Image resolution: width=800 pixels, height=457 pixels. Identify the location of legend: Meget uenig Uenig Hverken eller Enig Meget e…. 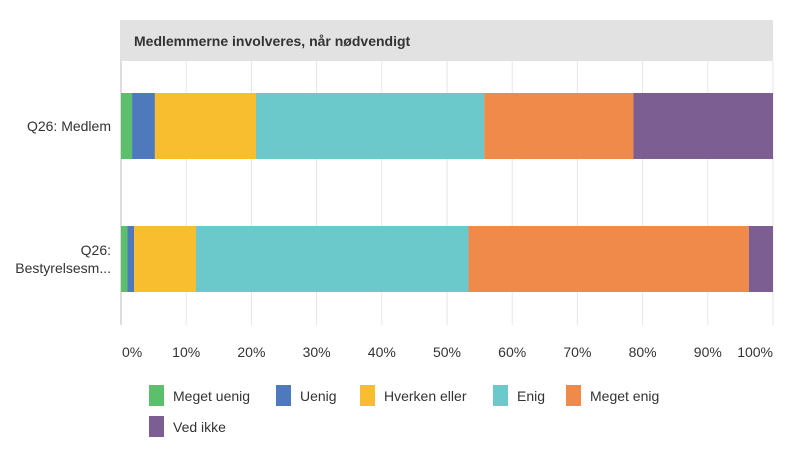
(404, 411).